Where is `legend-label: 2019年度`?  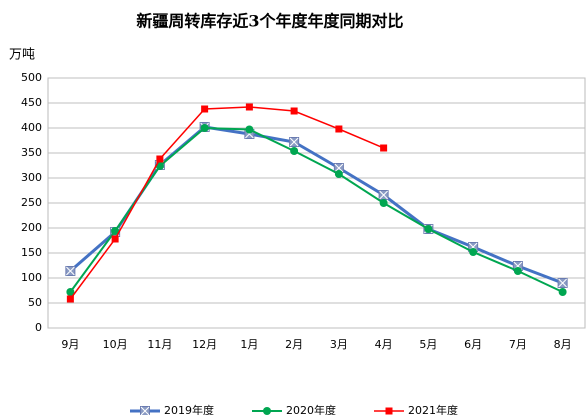 legend-label: 2019年度 is located at coordinates (189, 409).